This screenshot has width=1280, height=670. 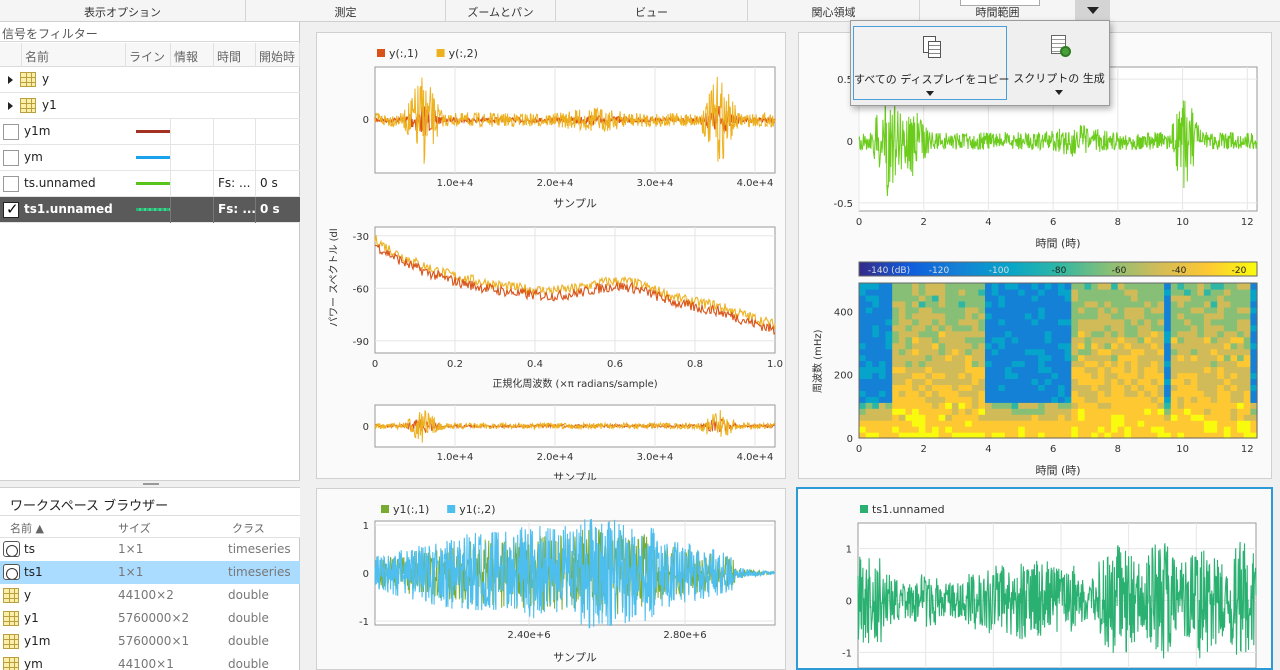 What do you see at coordinates (1093, 10) in the screenshot?
I see `share-dropdown-button` at bounding box center [1093, 10].